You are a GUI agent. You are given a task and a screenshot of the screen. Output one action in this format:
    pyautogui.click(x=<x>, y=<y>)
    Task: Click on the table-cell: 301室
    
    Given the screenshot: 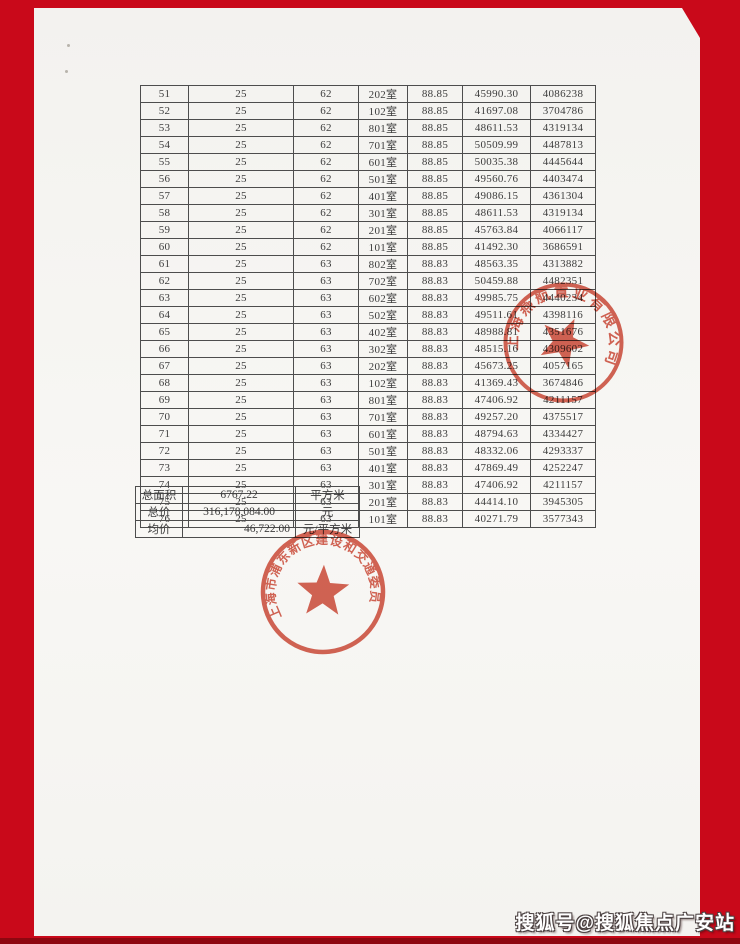 What is the action you would take?
    pyautogui.click(x=383, y=213)
    